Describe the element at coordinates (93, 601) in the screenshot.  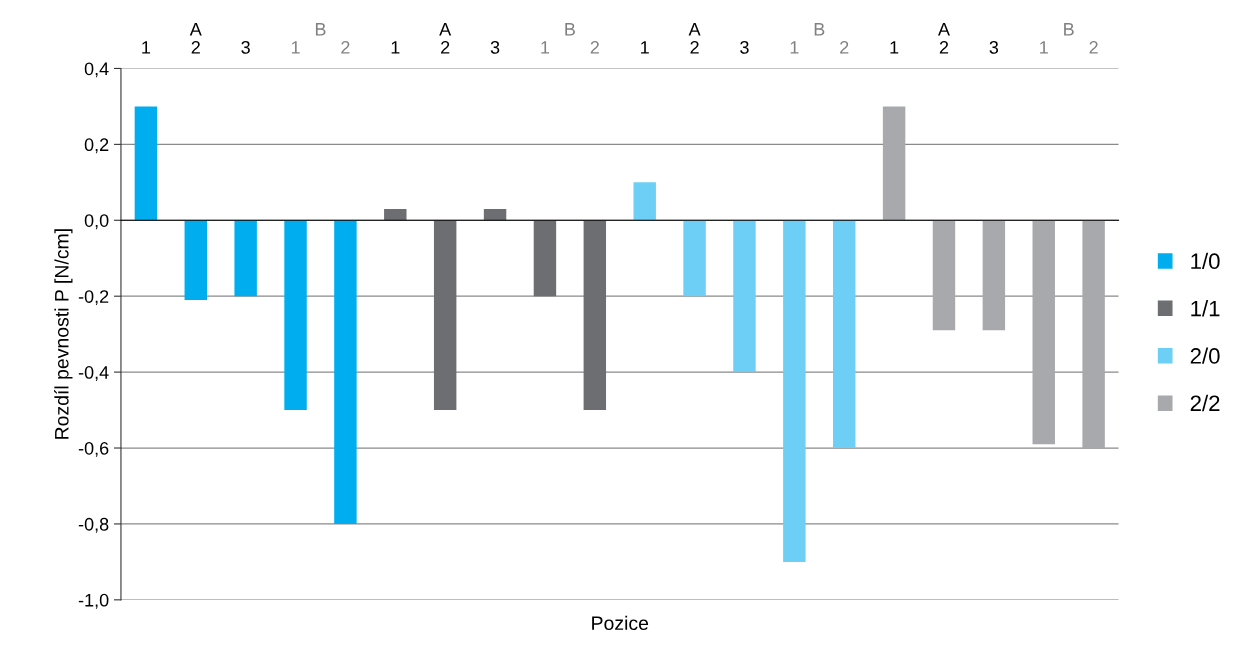
I see `y-tick-label: -1,0` at that location.